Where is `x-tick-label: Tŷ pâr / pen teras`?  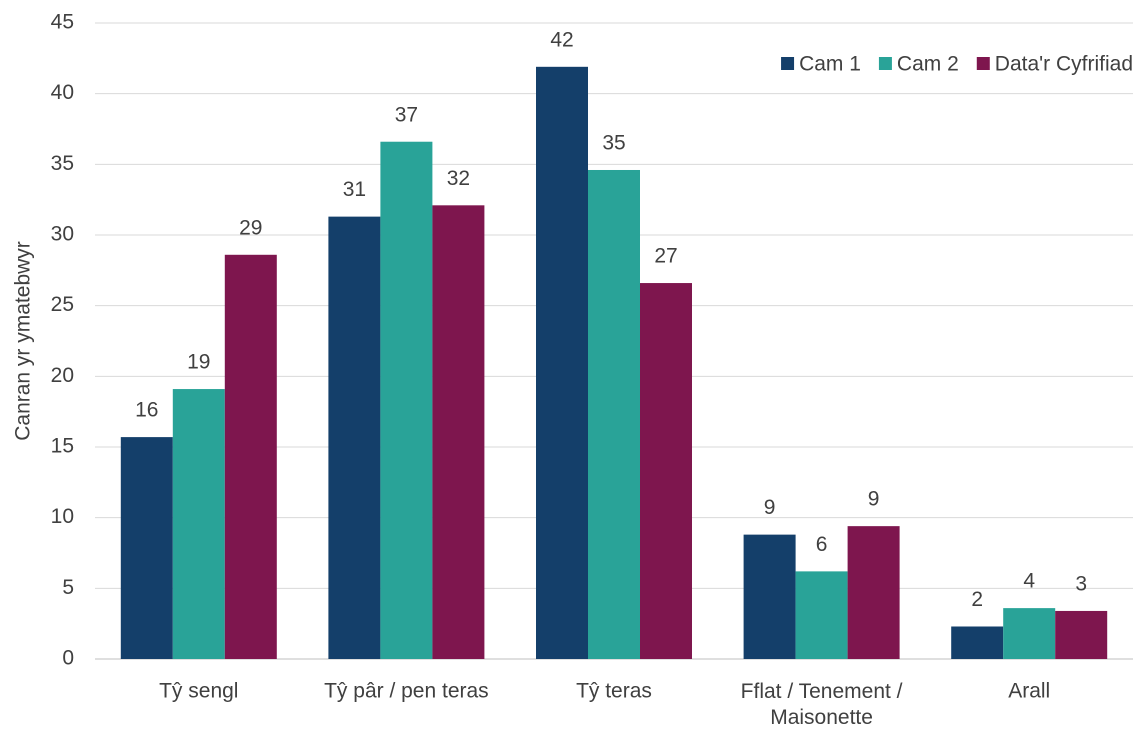
x-tick-label: Tŷ pâr / pen teras is located at coordinates (406, 691).